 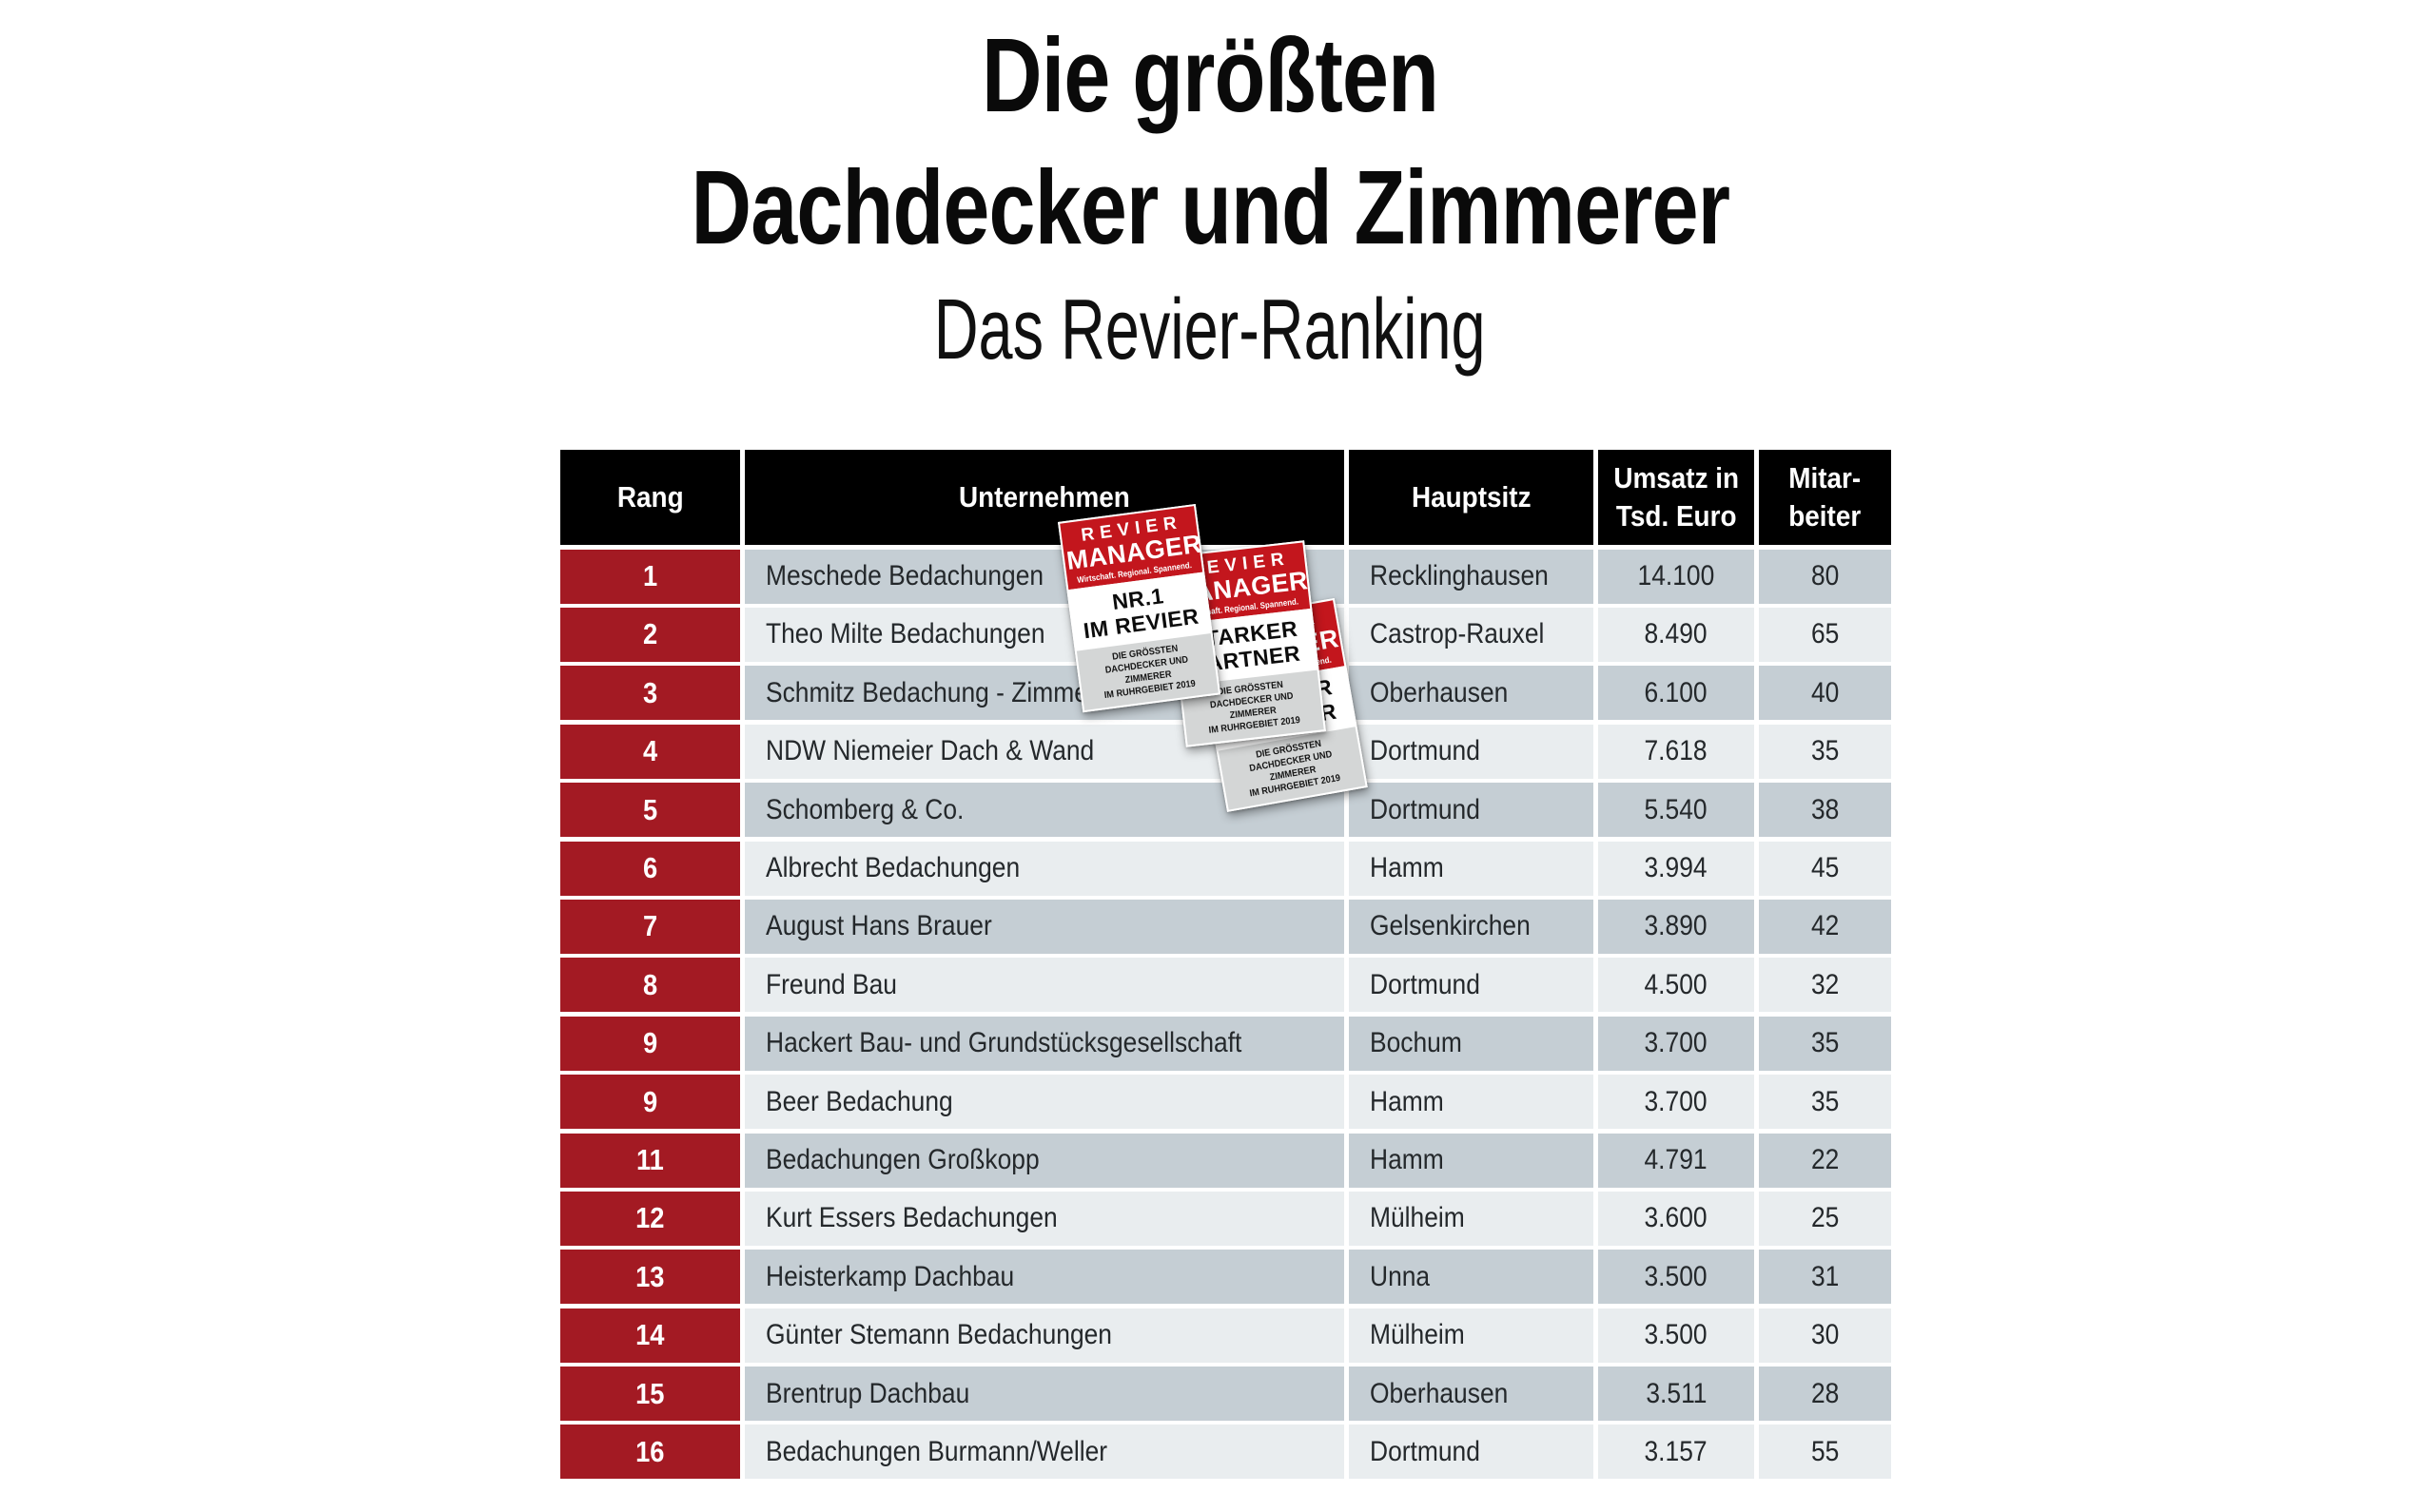 I want to click on revenue-cell: 8.490, so click(x=1676, y=634).